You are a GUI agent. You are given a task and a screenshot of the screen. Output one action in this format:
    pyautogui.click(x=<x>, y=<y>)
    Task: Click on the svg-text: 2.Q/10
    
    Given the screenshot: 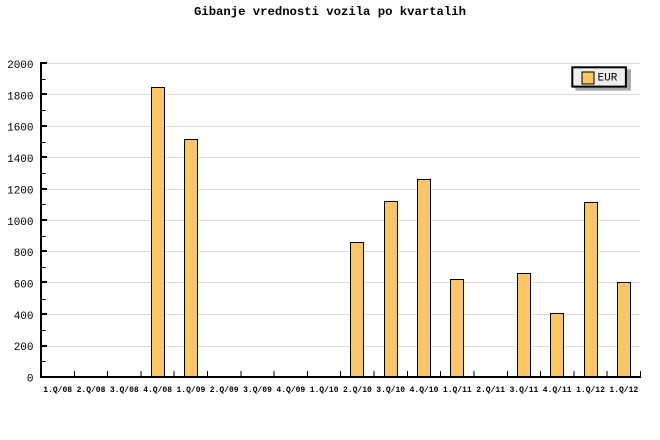 What is the action you would take?
    pyautogui.click(x=357, y=390)
    